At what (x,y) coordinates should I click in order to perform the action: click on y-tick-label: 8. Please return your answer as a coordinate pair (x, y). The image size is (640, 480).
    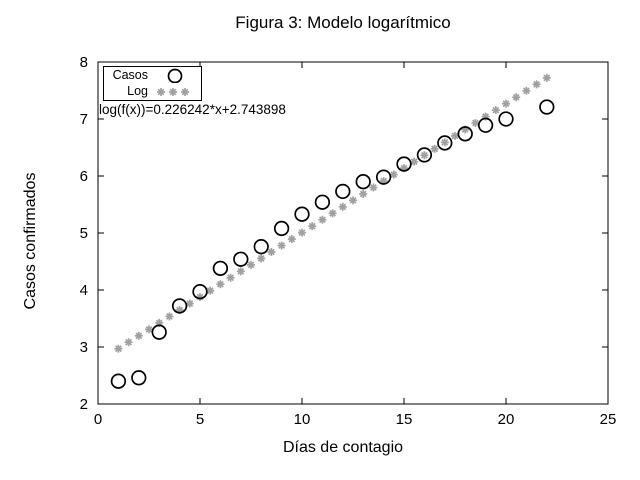
    Looking at the image, I should click on (84, 62).